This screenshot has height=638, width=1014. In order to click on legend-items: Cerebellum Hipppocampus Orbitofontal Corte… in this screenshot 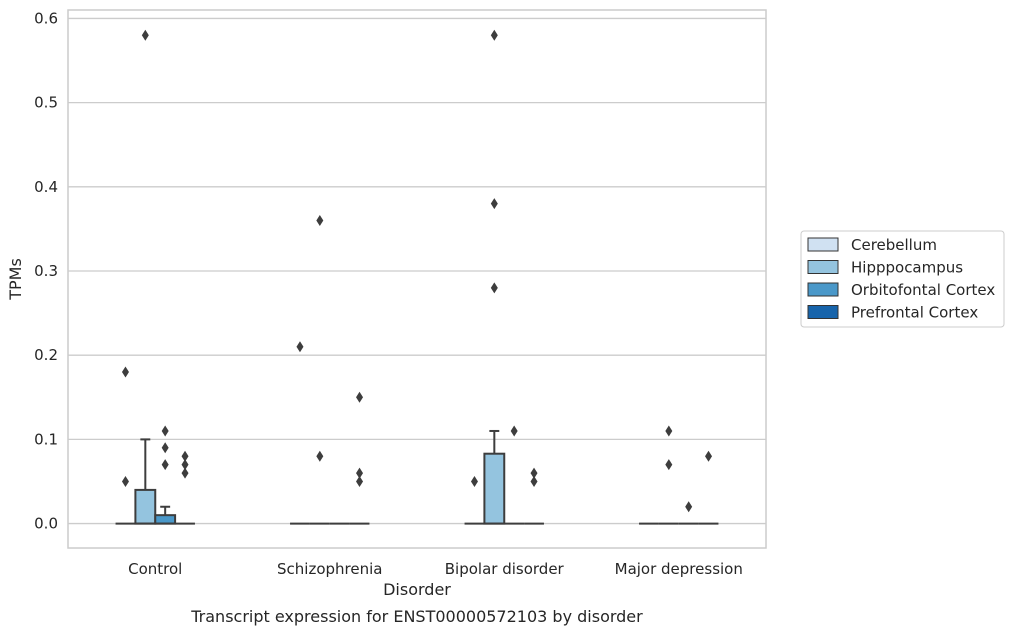, I will do `click(901, 279)`.